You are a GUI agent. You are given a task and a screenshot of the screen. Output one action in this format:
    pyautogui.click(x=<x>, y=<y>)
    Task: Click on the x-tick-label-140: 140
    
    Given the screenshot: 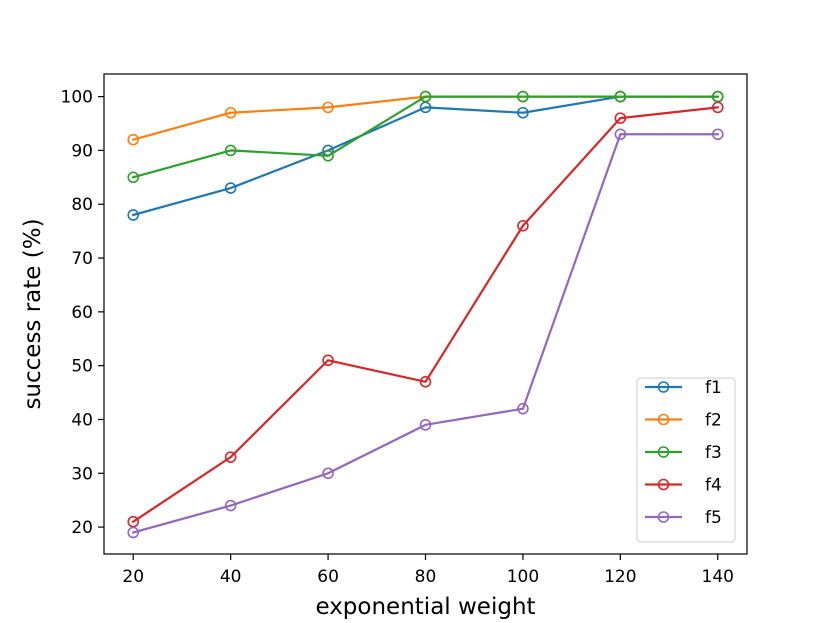 What is the action you would take?
    pyautogui.click(x=718, y=577)
    